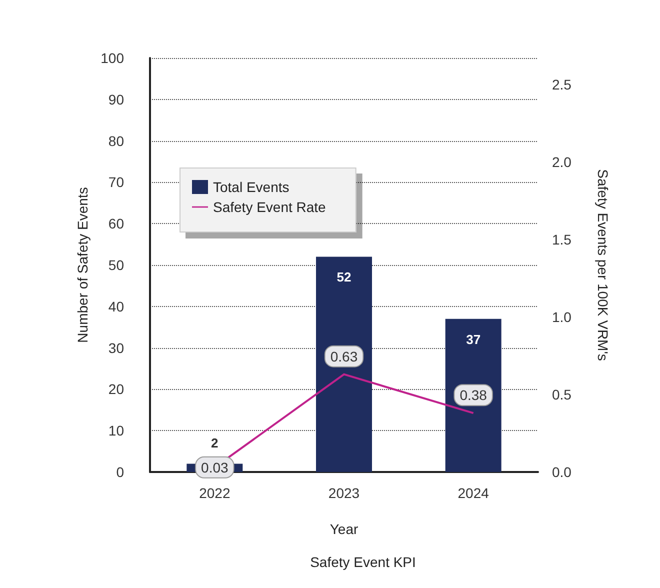 The height and width of the screenshot is (588, 660). What do you see at coordinates (112, 58) in the screenshot?
I see `y-tick-label: 100` at bounding box center [112, 58].